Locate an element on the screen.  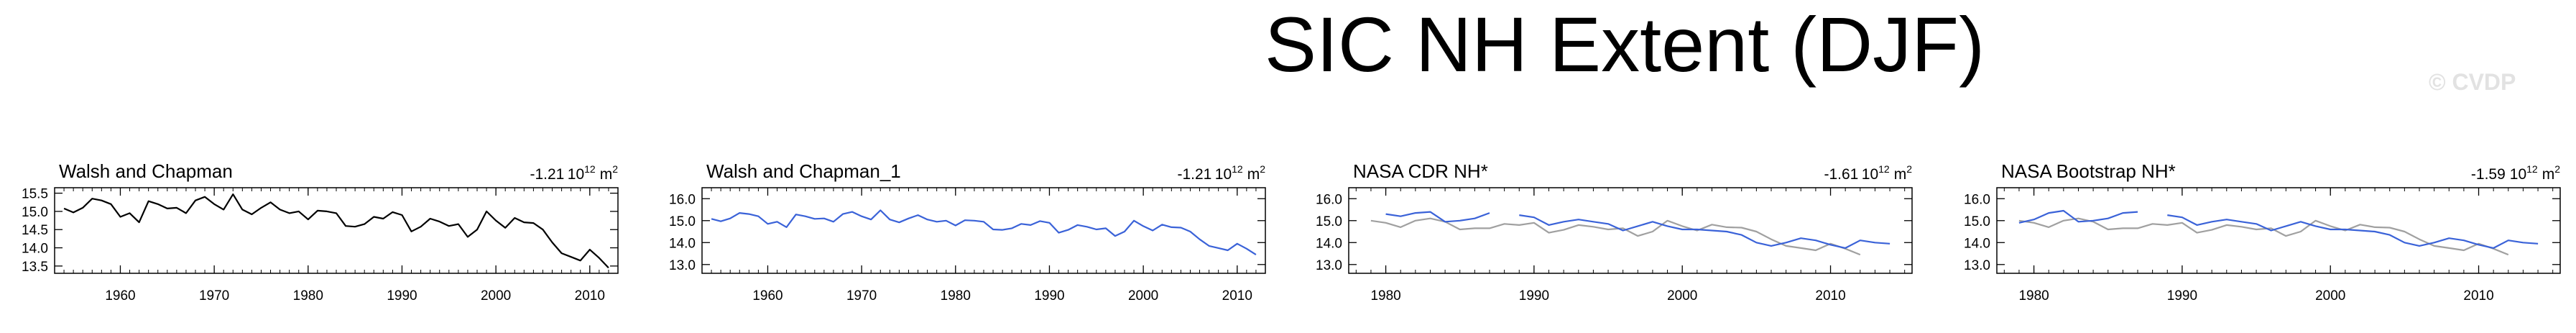
trend-label: -1.61 1012 m2 is located at coordinates (1868, 173).